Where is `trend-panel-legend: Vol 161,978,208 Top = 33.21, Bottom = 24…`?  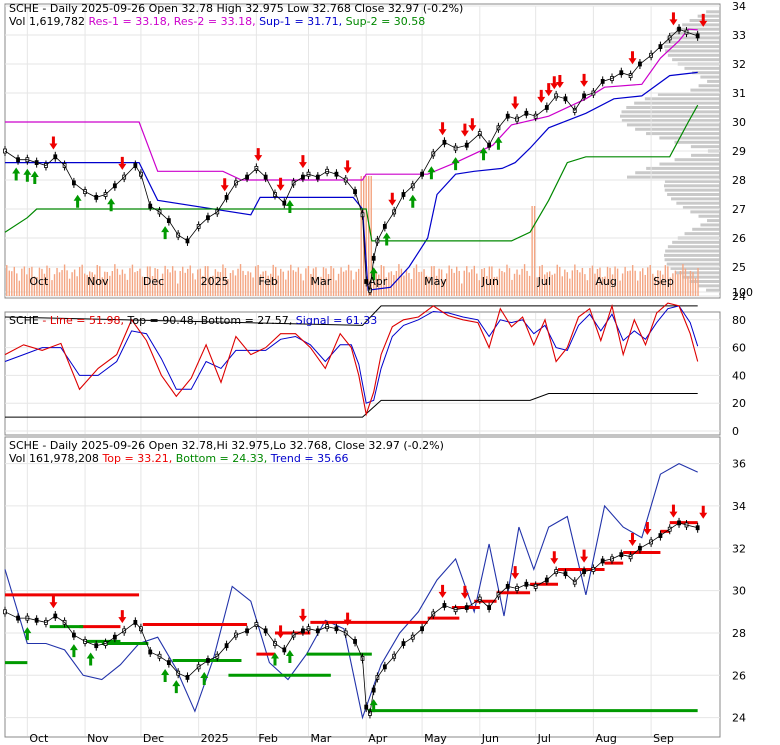
trend-panel-legend: Vol 161,978,208 Top = 33.21, Bottom = 24… is located at coordinates (179, 458).